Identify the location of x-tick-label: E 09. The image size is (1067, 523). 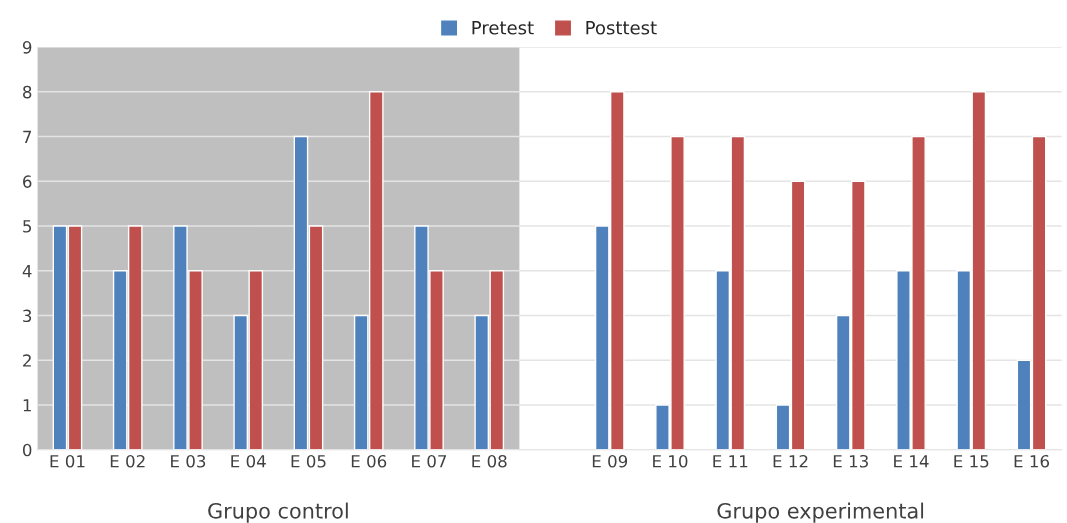
(610, 461).